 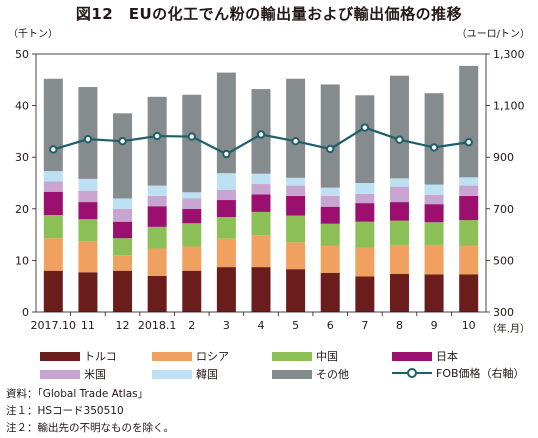 I want to click on legend-item-china: 中国, so click(x=305, y=356).